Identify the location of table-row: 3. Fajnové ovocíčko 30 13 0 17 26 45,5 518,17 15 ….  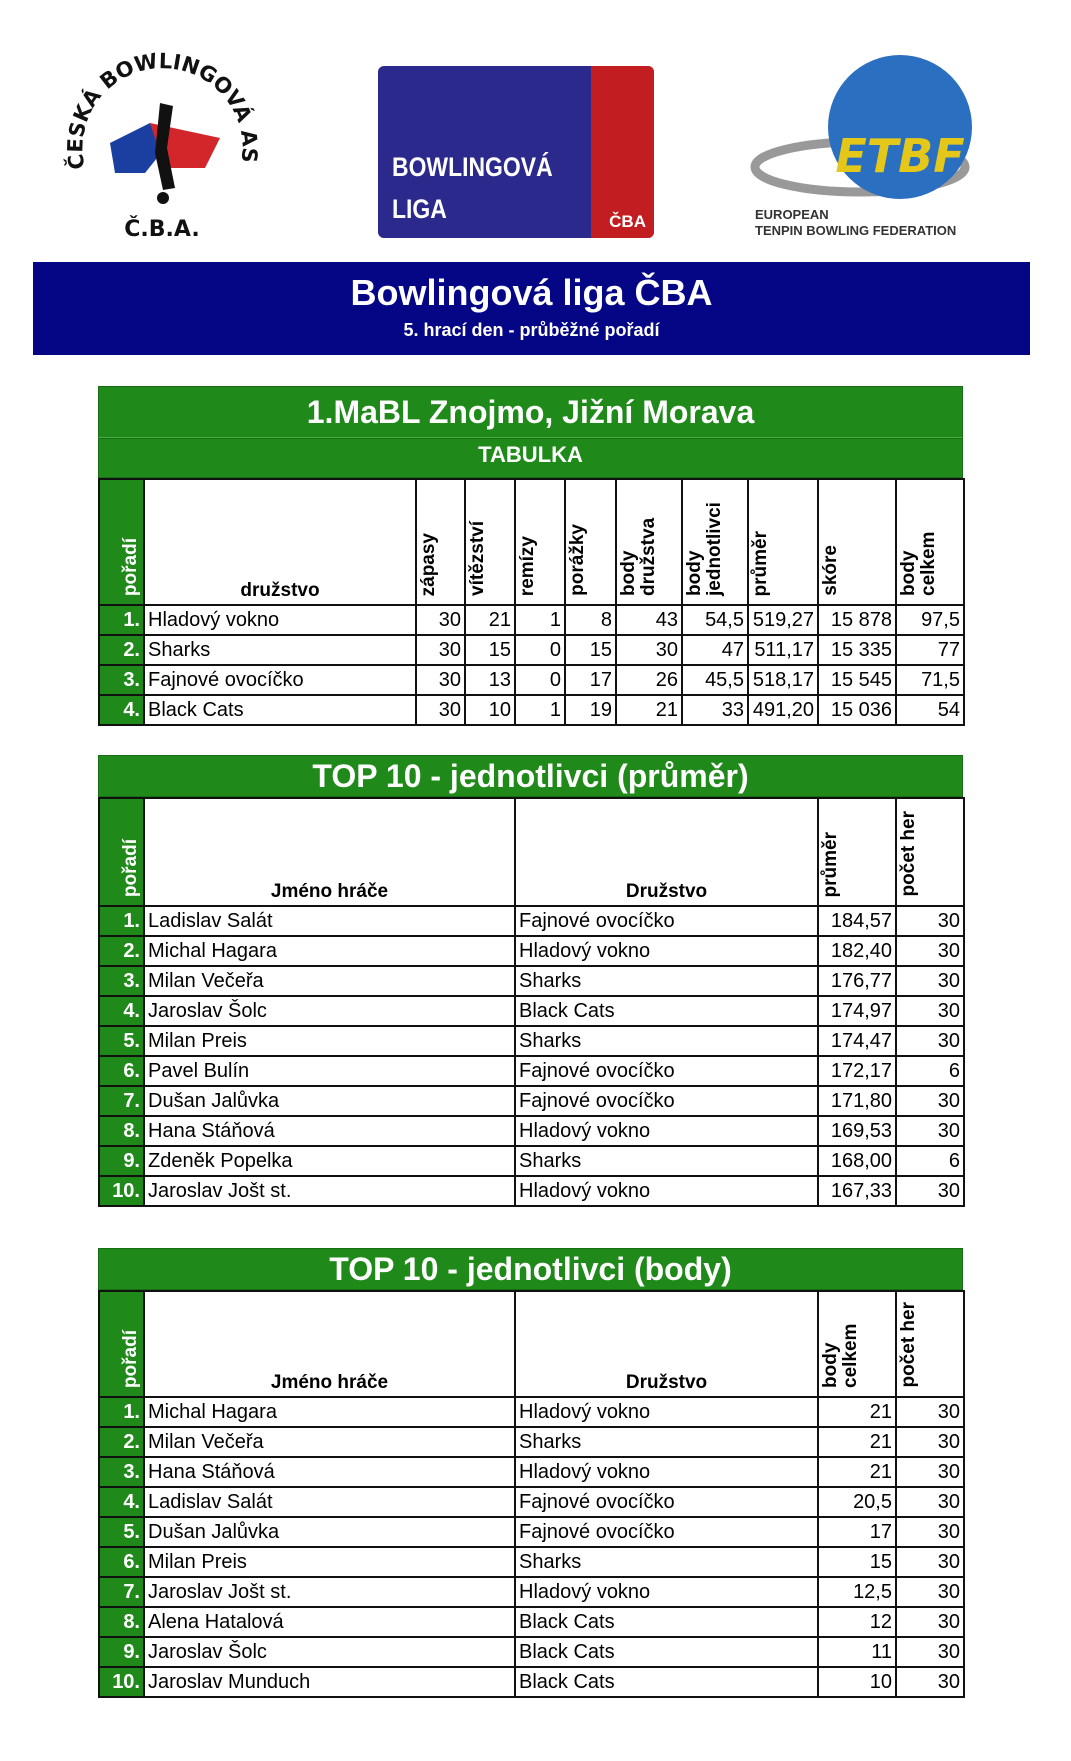
(531, 680).